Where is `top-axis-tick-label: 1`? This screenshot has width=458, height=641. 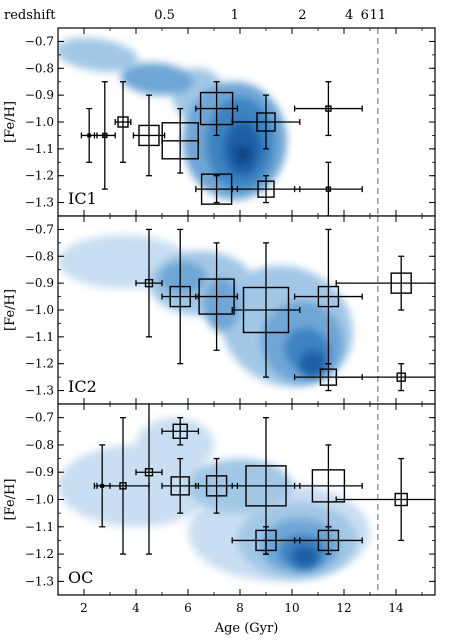 top-axis-tick-label: 1 is located at coordinates (235, 15).